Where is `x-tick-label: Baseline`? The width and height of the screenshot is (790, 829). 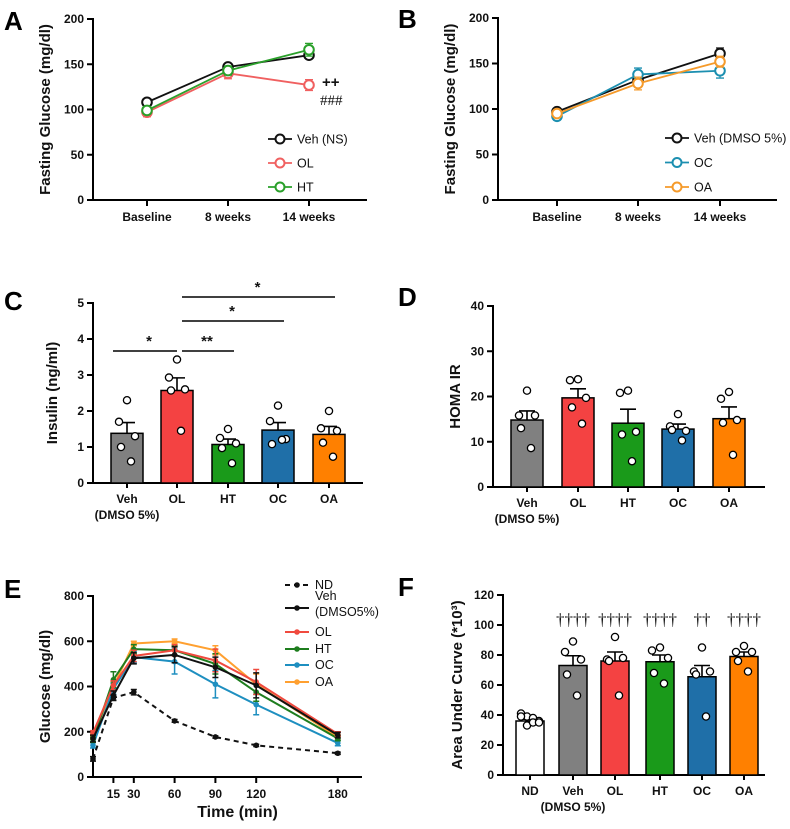 x-tick-label: Baseline is located at coordinates (557, 217).